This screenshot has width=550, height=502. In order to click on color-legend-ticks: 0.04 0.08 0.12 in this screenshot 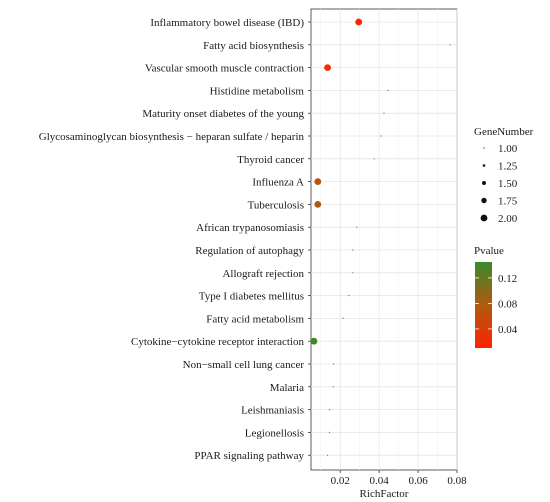, I will do `click(496, 304)`.